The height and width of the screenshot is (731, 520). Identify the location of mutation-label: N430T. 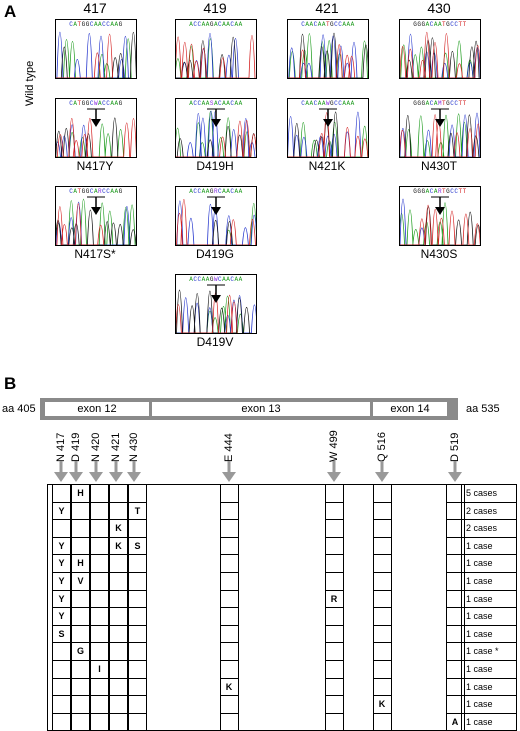
(439, 166).